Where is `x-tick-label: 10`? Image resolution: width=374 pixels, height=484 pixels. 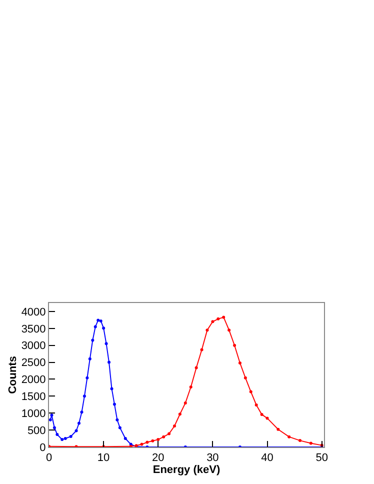
x-tick-label: 10 is located at coordinates (103, 458).